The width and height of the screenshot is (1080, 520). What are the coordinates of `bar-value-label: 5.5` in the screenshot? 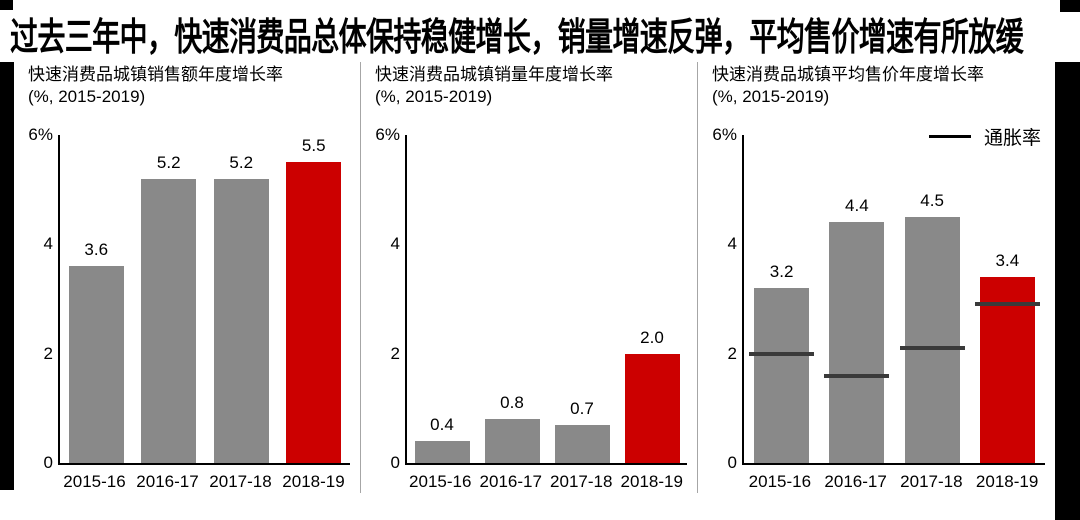 It's located at (313, 146).